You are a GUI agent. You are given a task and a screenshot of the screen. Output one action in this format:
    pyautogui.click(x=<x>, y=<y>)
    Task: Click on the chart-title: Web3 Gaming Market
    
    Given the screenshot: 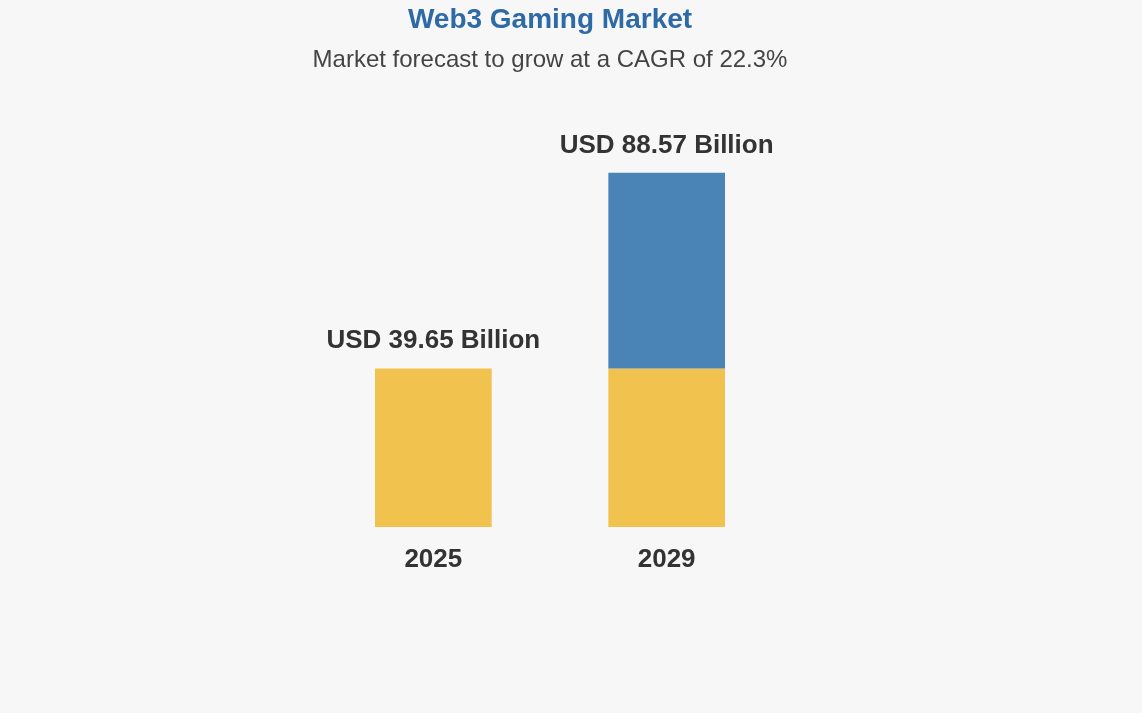 What is the action you would take?
    pyautogui.click(x=550, y=18)
    